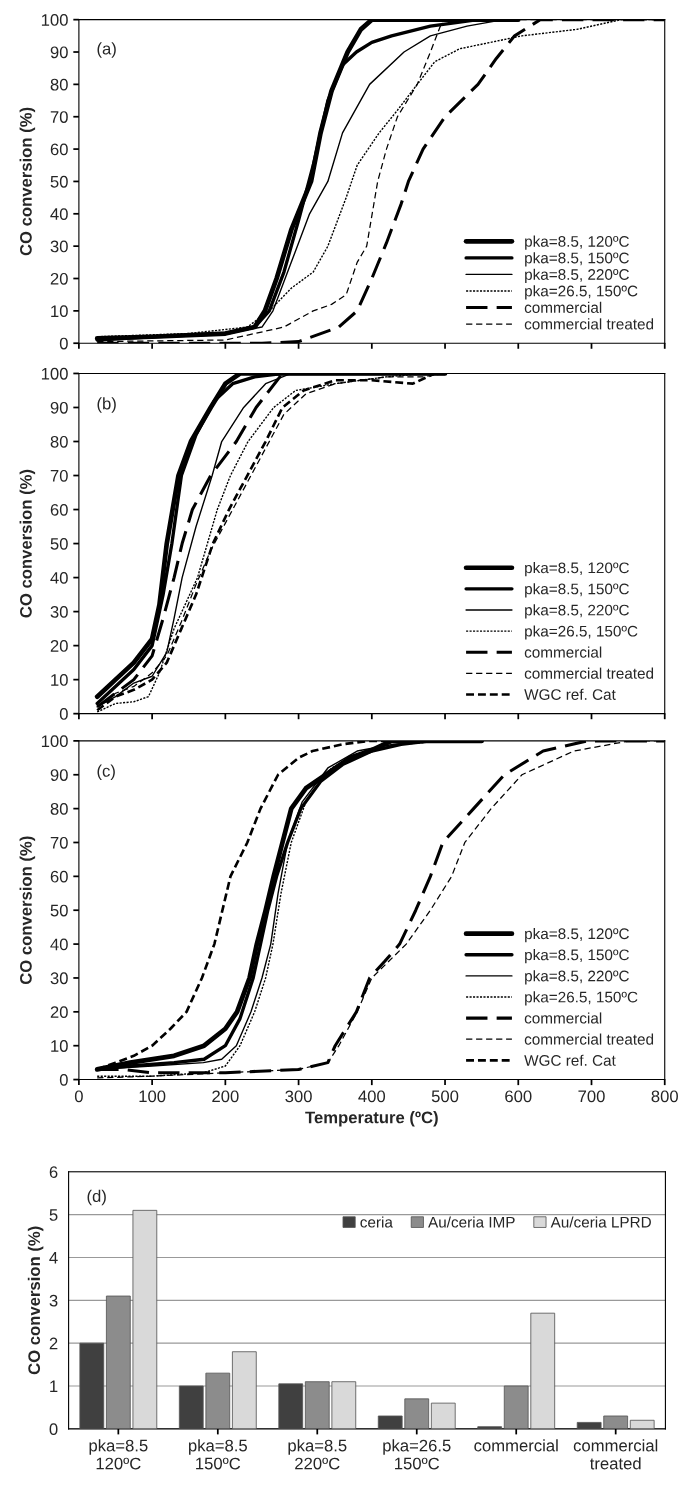  Describe the element at coordinates (376, 1222) in the screenshot. I see `legend-label: ceria` at that location.